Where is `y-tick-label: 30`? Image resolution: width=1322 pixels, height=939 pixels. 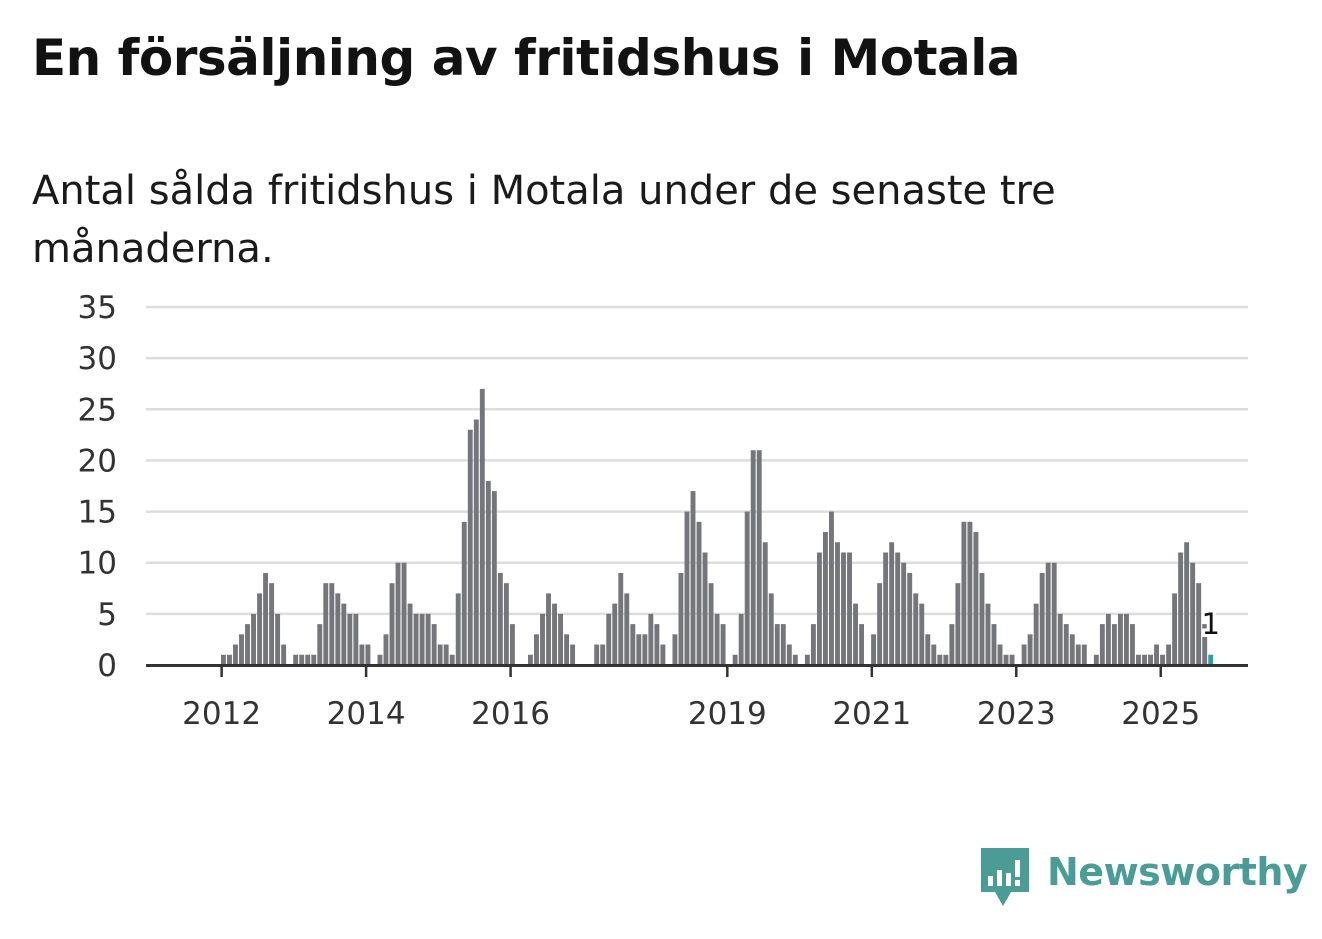
y-tick-label: 30 is located at coordinates (97, 359).